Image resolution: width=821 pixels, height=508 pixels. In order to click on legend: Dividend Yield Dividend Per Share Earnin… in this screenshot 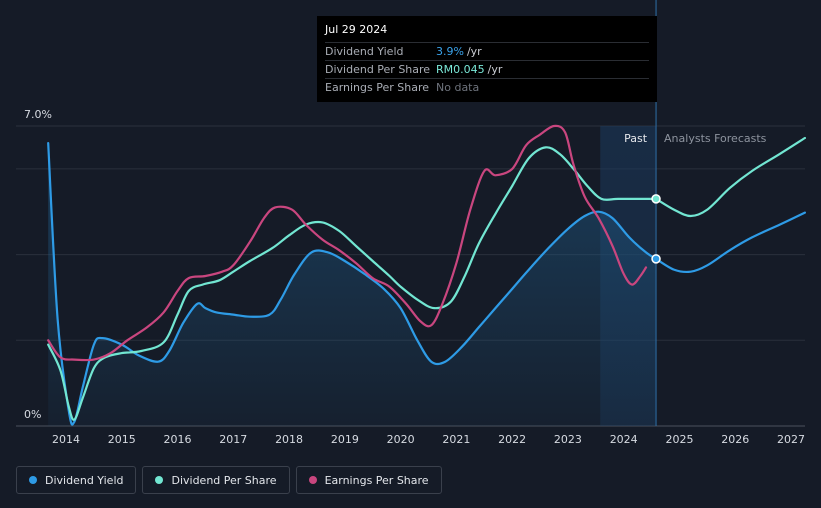, I will do `click(229, 480)`.